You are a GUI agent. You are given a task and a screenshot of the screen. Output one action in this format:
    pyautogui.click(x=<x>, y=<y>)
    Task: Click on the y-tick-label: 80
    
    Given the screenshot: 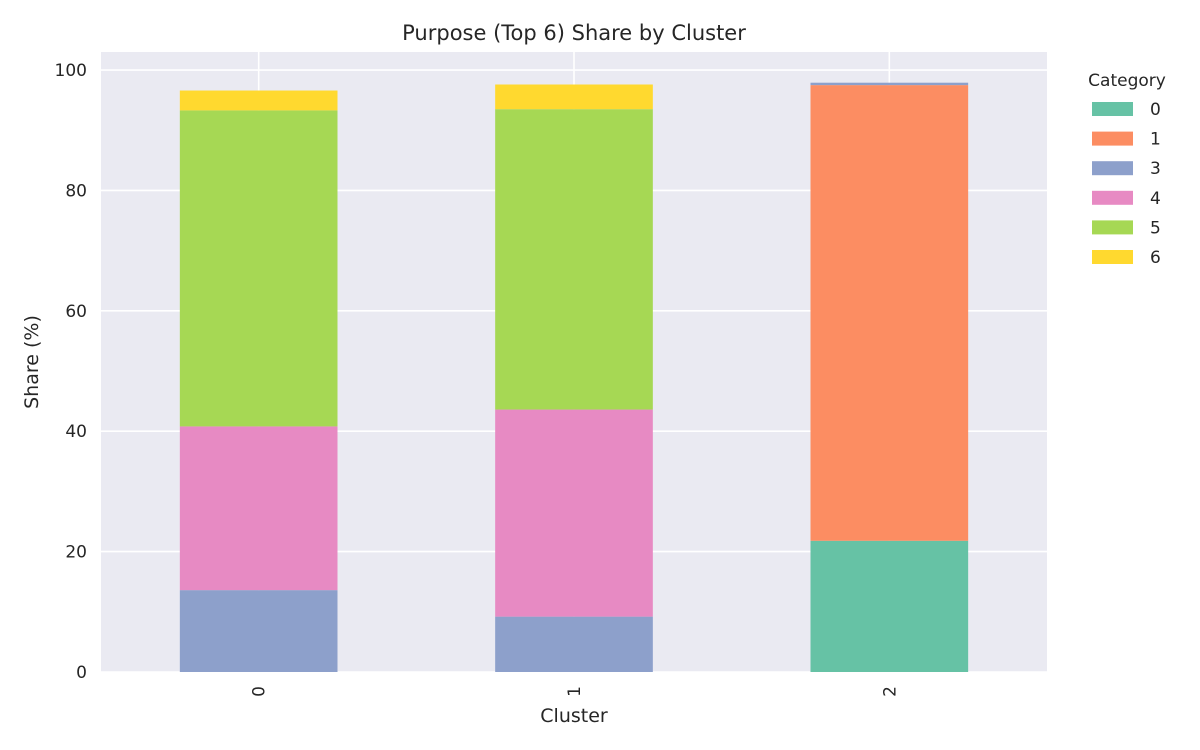 What is the action you would take?
    pyautogui.click(x=76, y=191)
    